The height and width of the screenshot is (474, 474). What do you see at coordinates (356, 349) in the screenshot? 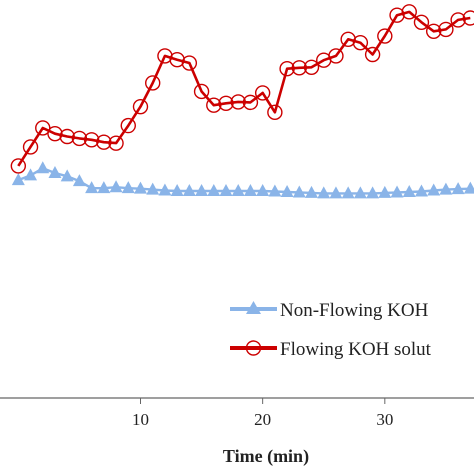
I see `legend-label-flowing: Flowing KOH solut` at bounding box center [356, 349].